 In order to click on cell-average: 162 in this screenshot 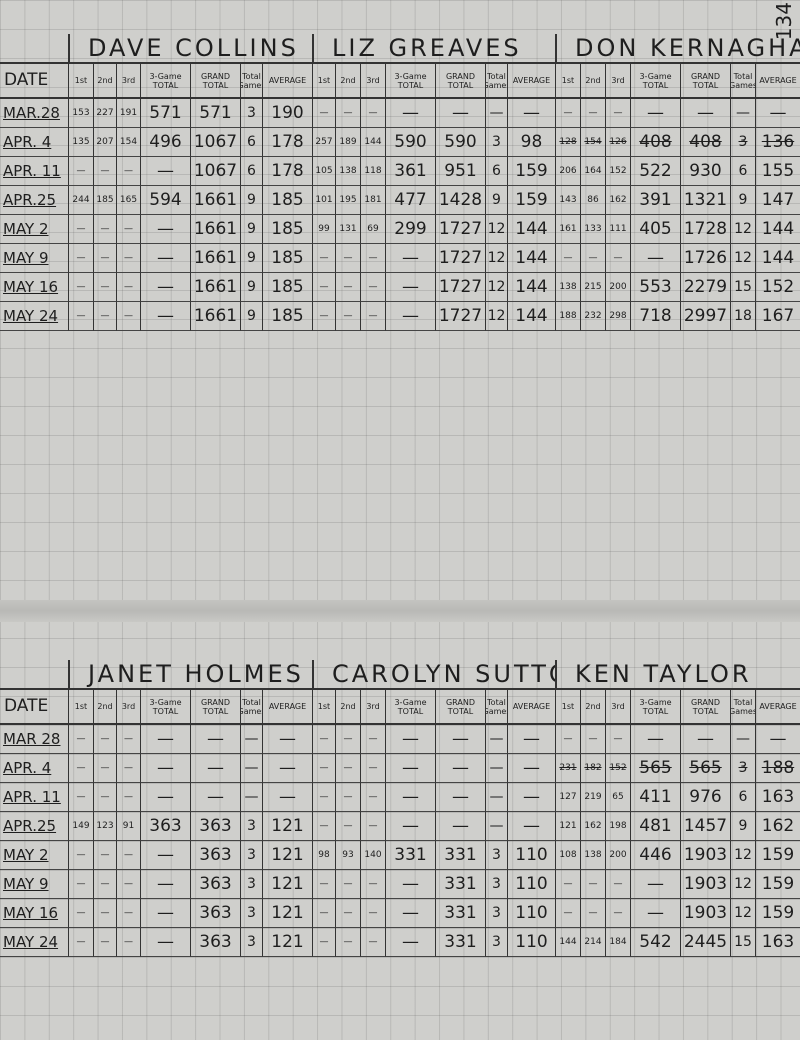, I will do `click(777, 826)`.